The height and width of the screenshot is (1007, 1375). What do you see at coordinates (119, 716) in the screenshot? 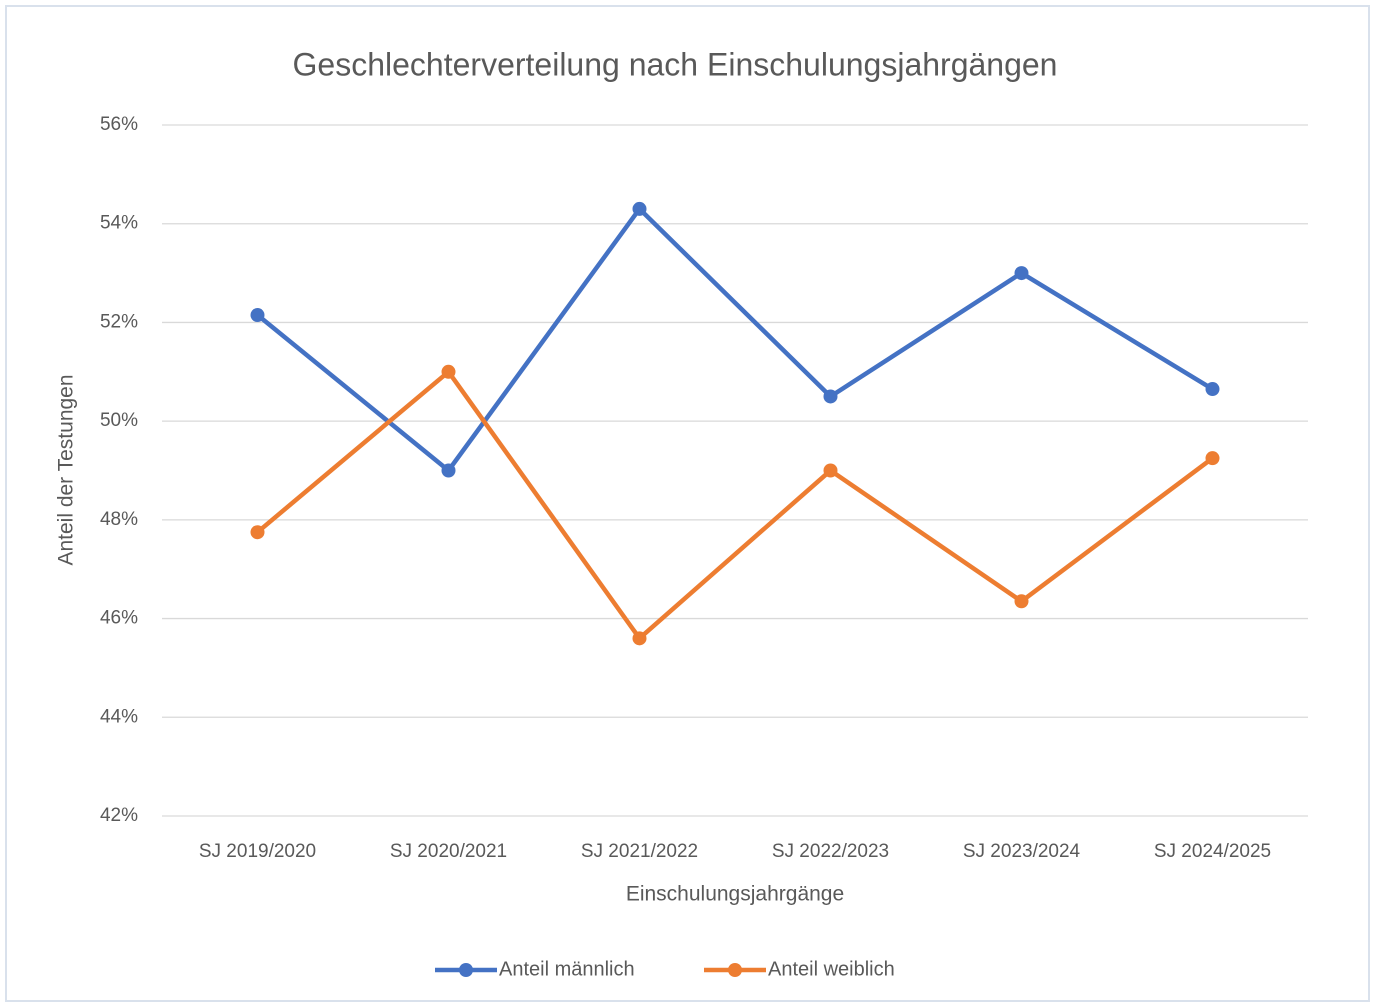
I see `y-tick-label: 44%` at bounding box center [119, 716].